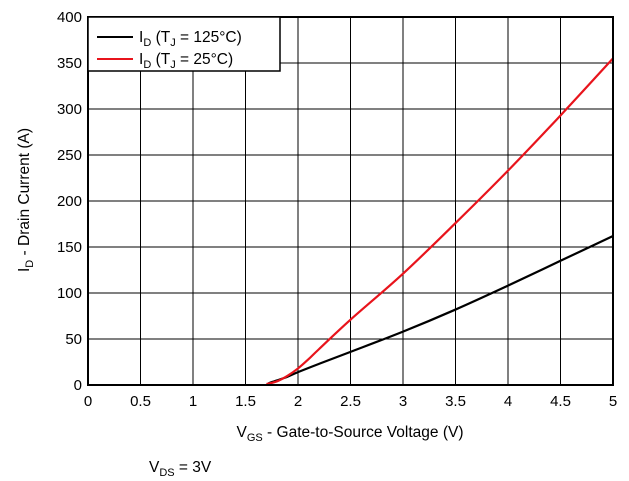 The height and width of the screenshot is (481, 629). What do you see at coordinates (69, 109) in the screenshot?
I see `y-tick-label: 300` at bounding box center [69, 109].